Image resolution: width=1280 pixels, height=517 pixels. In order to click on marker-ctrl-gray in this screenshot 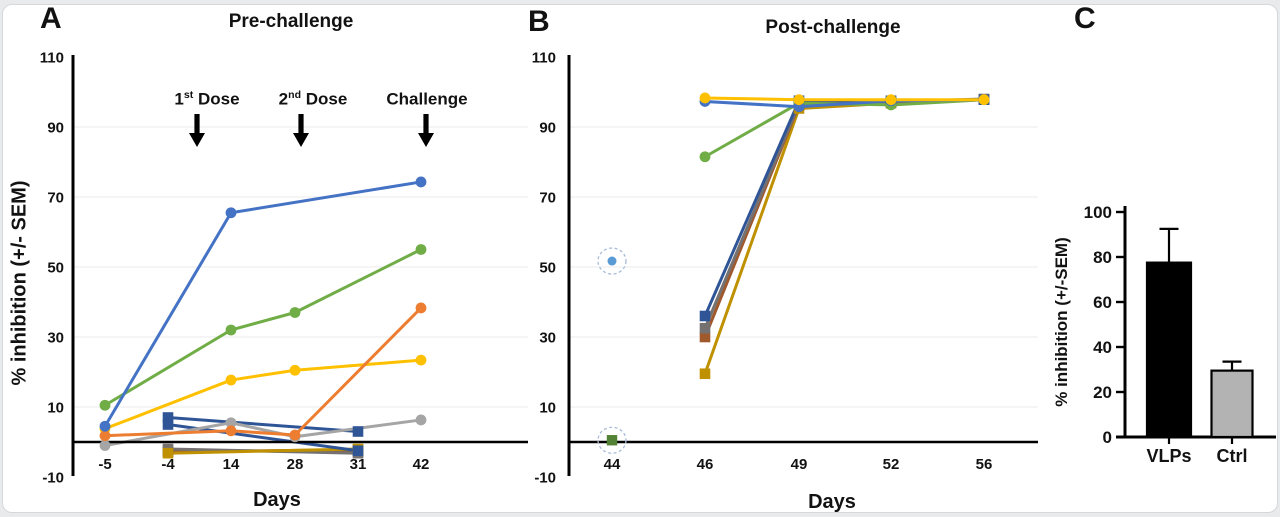, I will do `click(705, 328)`.